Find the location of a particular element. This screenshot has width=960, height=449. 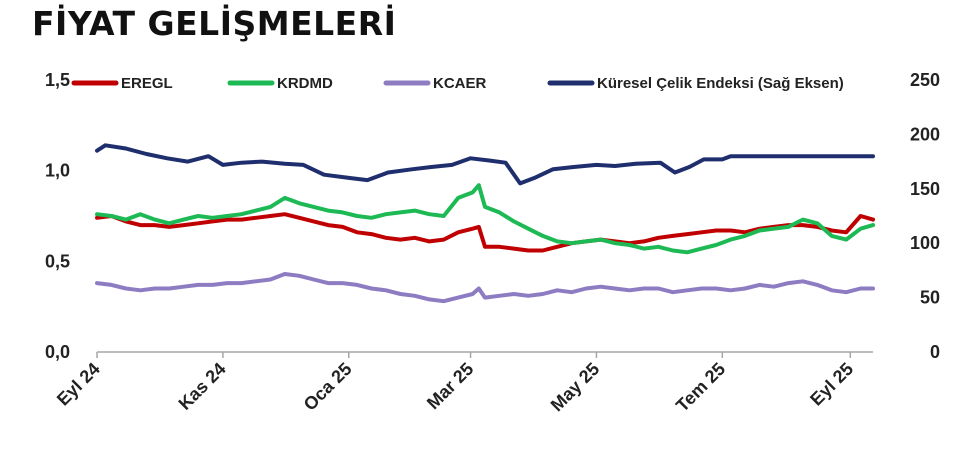

x-tick-label: Kas 24 is located at coordinates (202, 386).